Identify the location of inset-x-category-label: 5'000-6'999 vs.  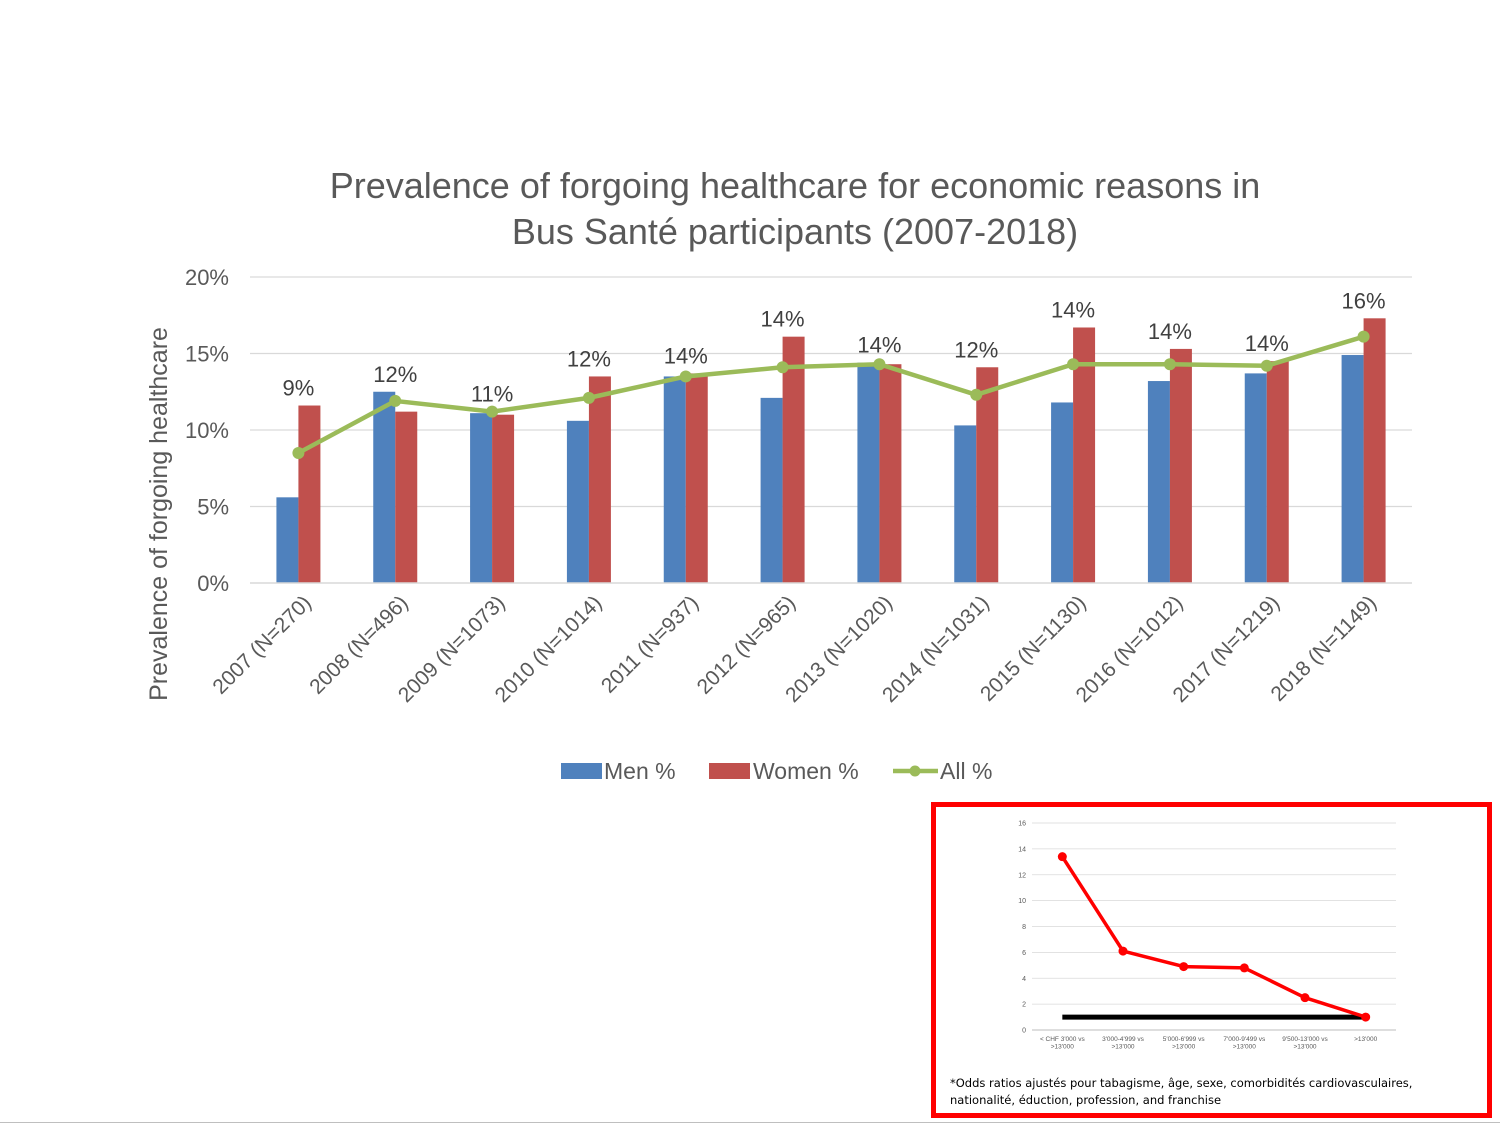
(1184, 1039).